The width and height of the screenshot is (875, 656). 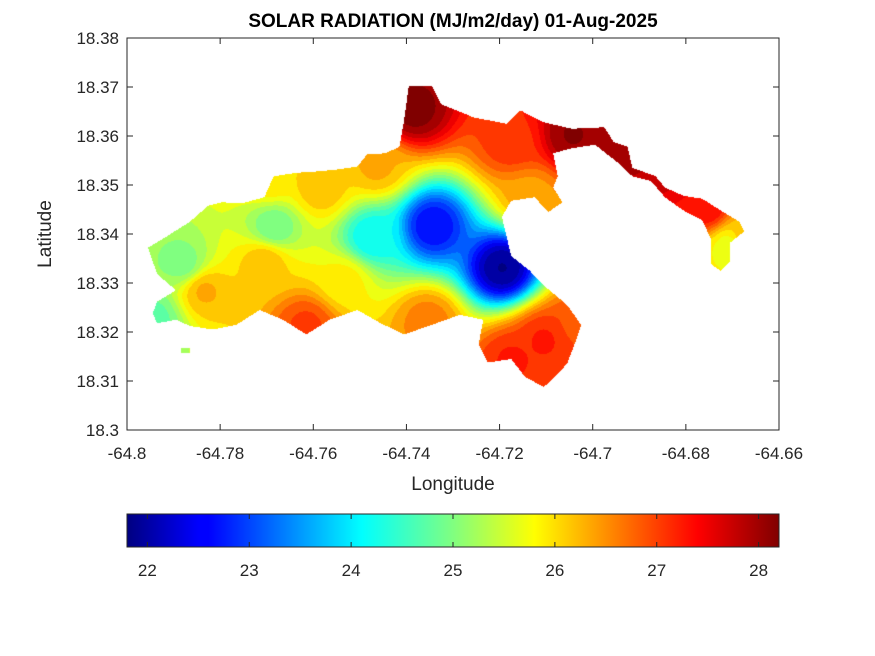 I want to click on colorbar: 22 23 24 25 26 27 28, so click(x=453, y=546).